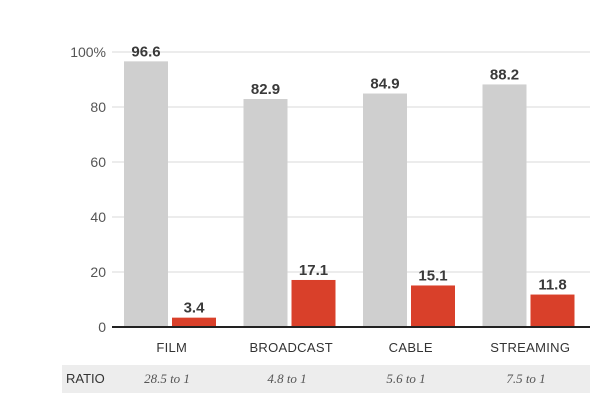 Image resolution: width=600 pixels, height=400 pixels. I want to click on data-label: 96.6, so click(145, 51).